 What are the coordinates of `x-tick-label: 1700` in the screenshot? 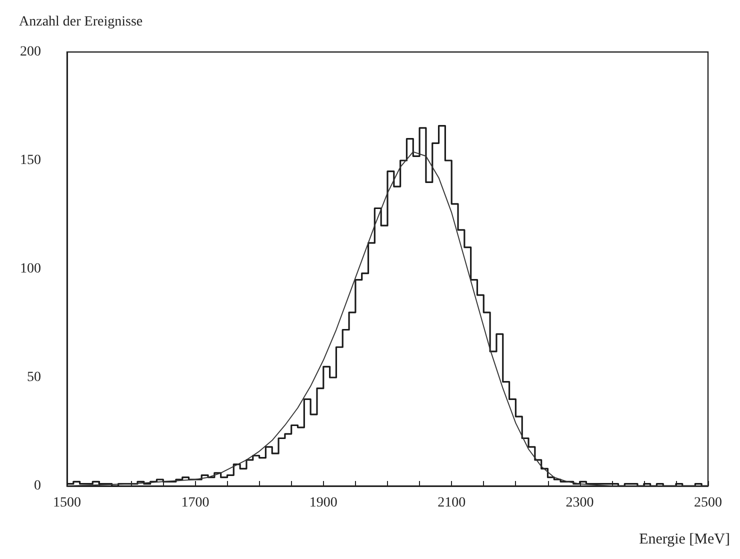 It's located at (195, 503).